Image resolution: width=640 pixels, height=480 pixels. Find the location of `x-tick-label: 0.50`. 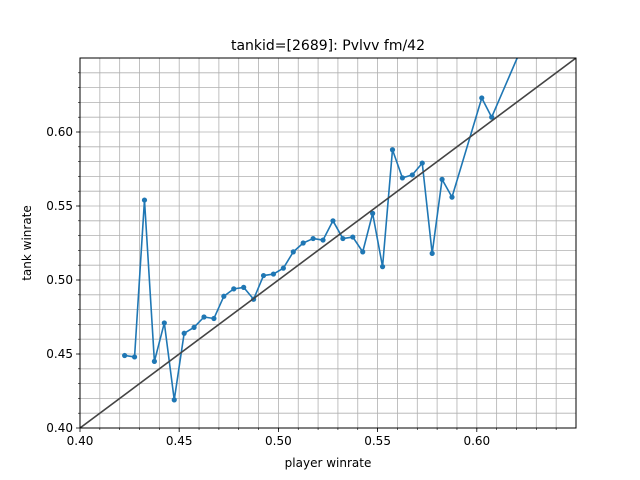

x-tick-label: 0.50 is located at coordinates (278, 441).